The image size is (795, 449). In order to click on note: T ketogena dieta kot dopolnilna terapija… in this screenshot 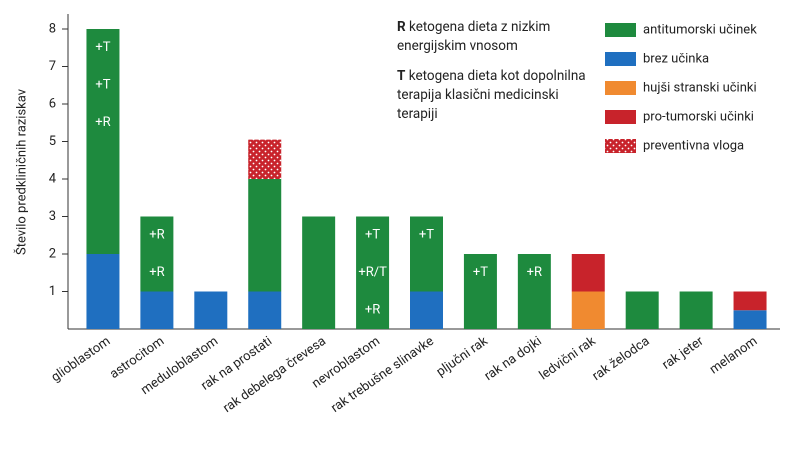, I will do `click(492, 95)`.